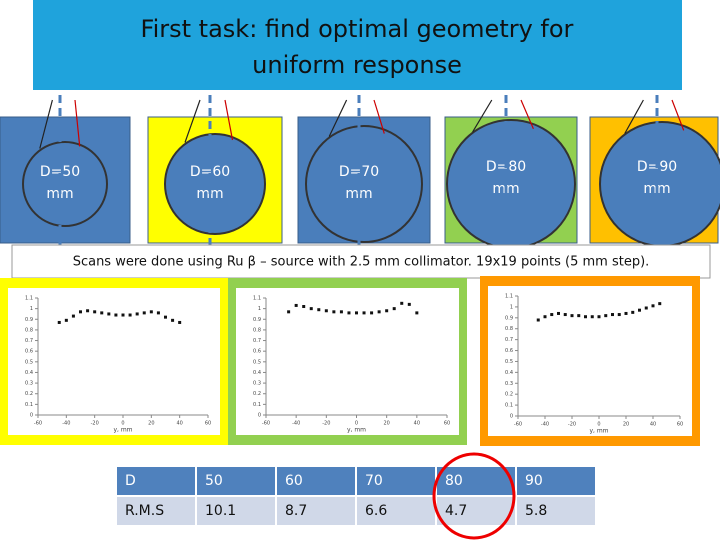 The height and width of the screenshot is (544, 720). Describe the element at coordinates (474, 496) in the screenshot. I see `highlight-ring` at that location.